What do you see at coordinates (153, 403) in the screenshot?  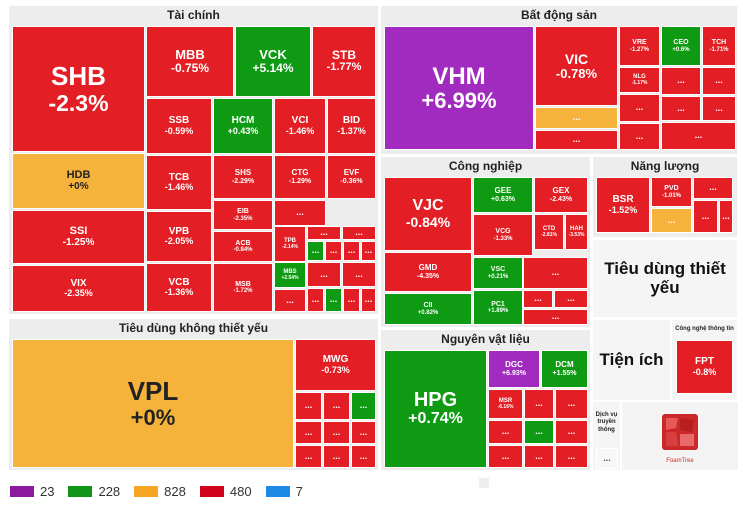 I see `stock-tile: VPL +0%` at bounding box center [153, 403].